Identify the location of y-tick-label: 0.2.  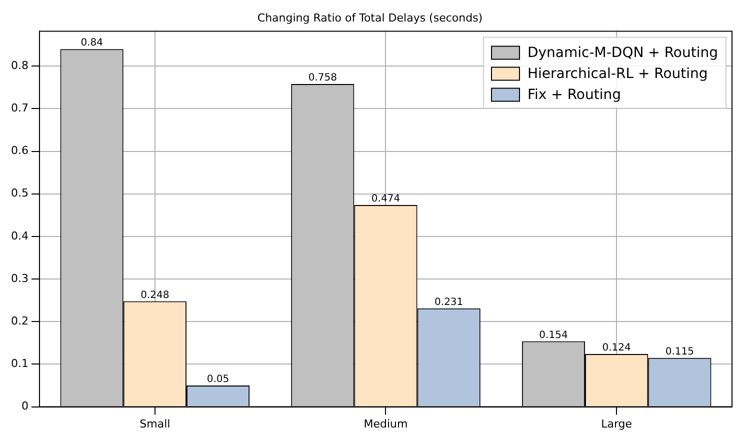
(19, 321).